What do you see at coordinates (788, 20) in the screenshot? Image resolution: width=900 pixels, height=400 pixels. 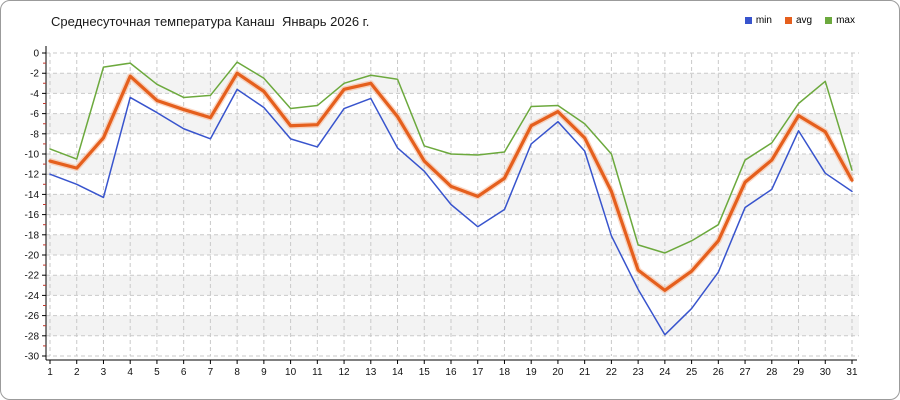 I see `legend-swatch-avg` at bounding box center [788, 20].